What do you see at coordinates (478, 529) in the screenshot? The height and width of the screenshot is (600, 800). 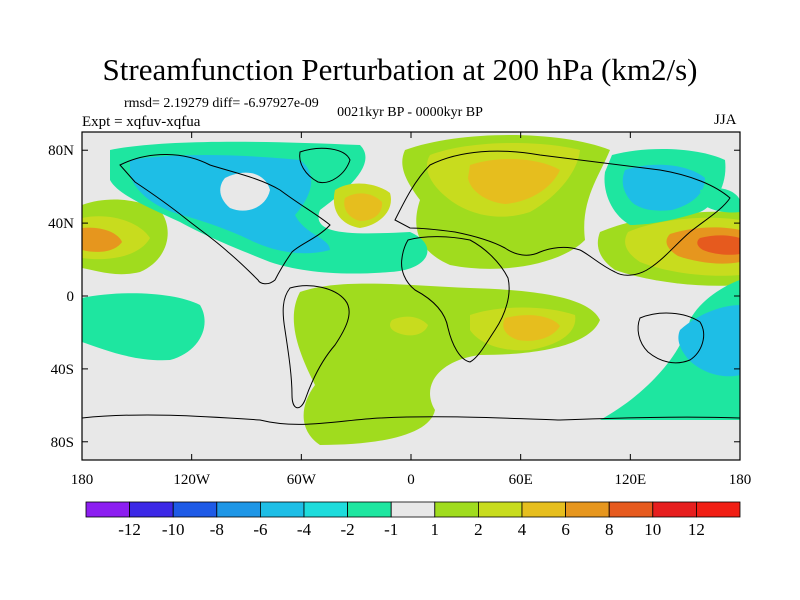 I see `colorbar-label: 2` at bounding box center [478, 529].